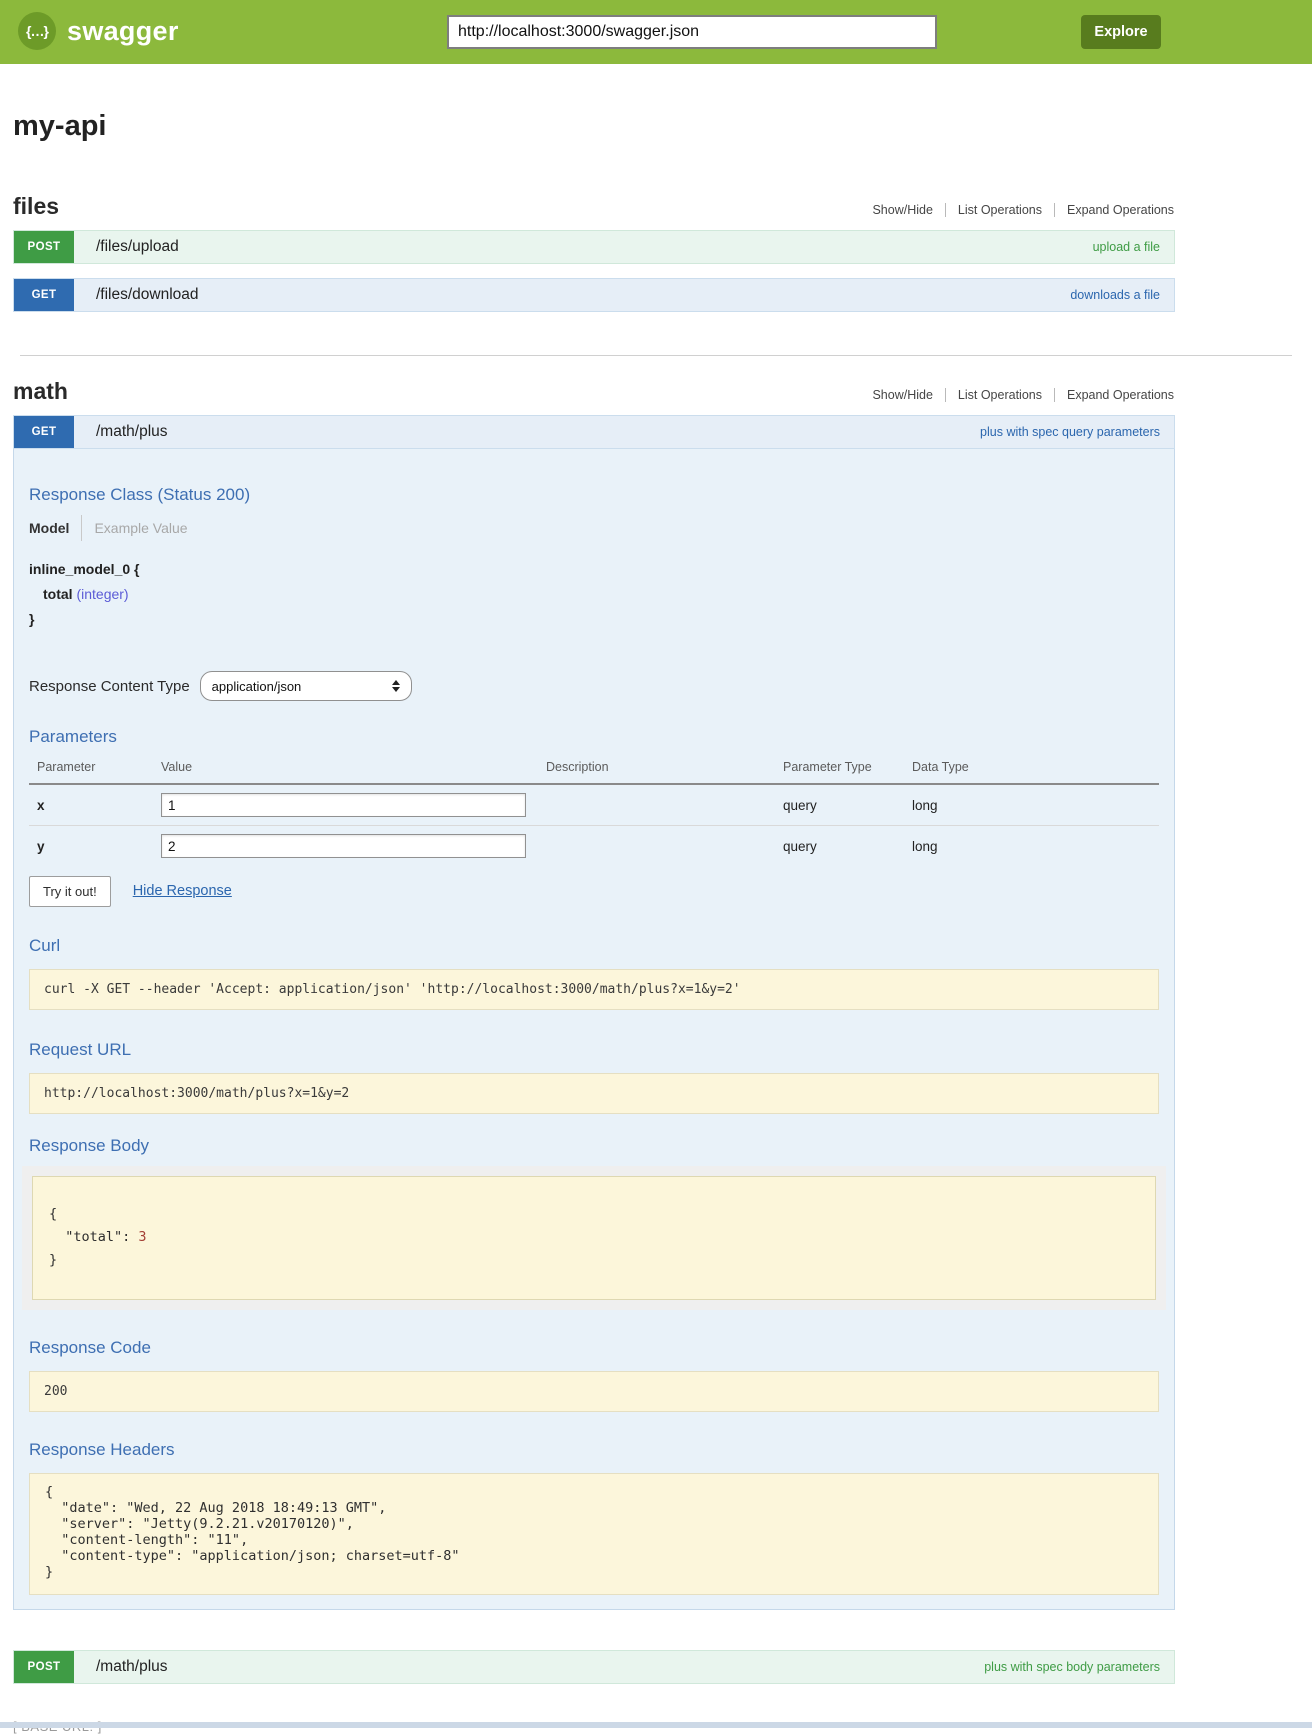 Image resolution: width=1312 pixels, height=1734 pixels. I want to click on col-value: Value, so click(345, 770).